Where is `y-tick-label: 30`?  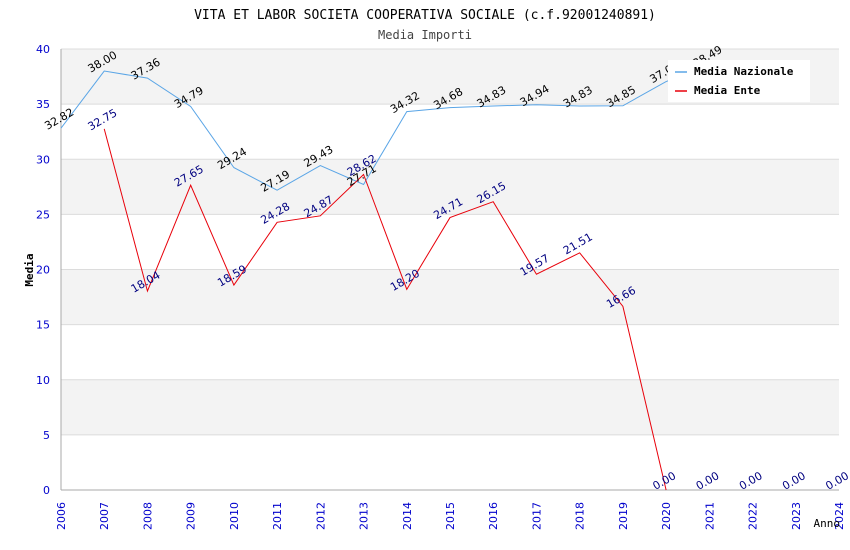
y-tick-label: 30 is located at coordinates (43, 159).